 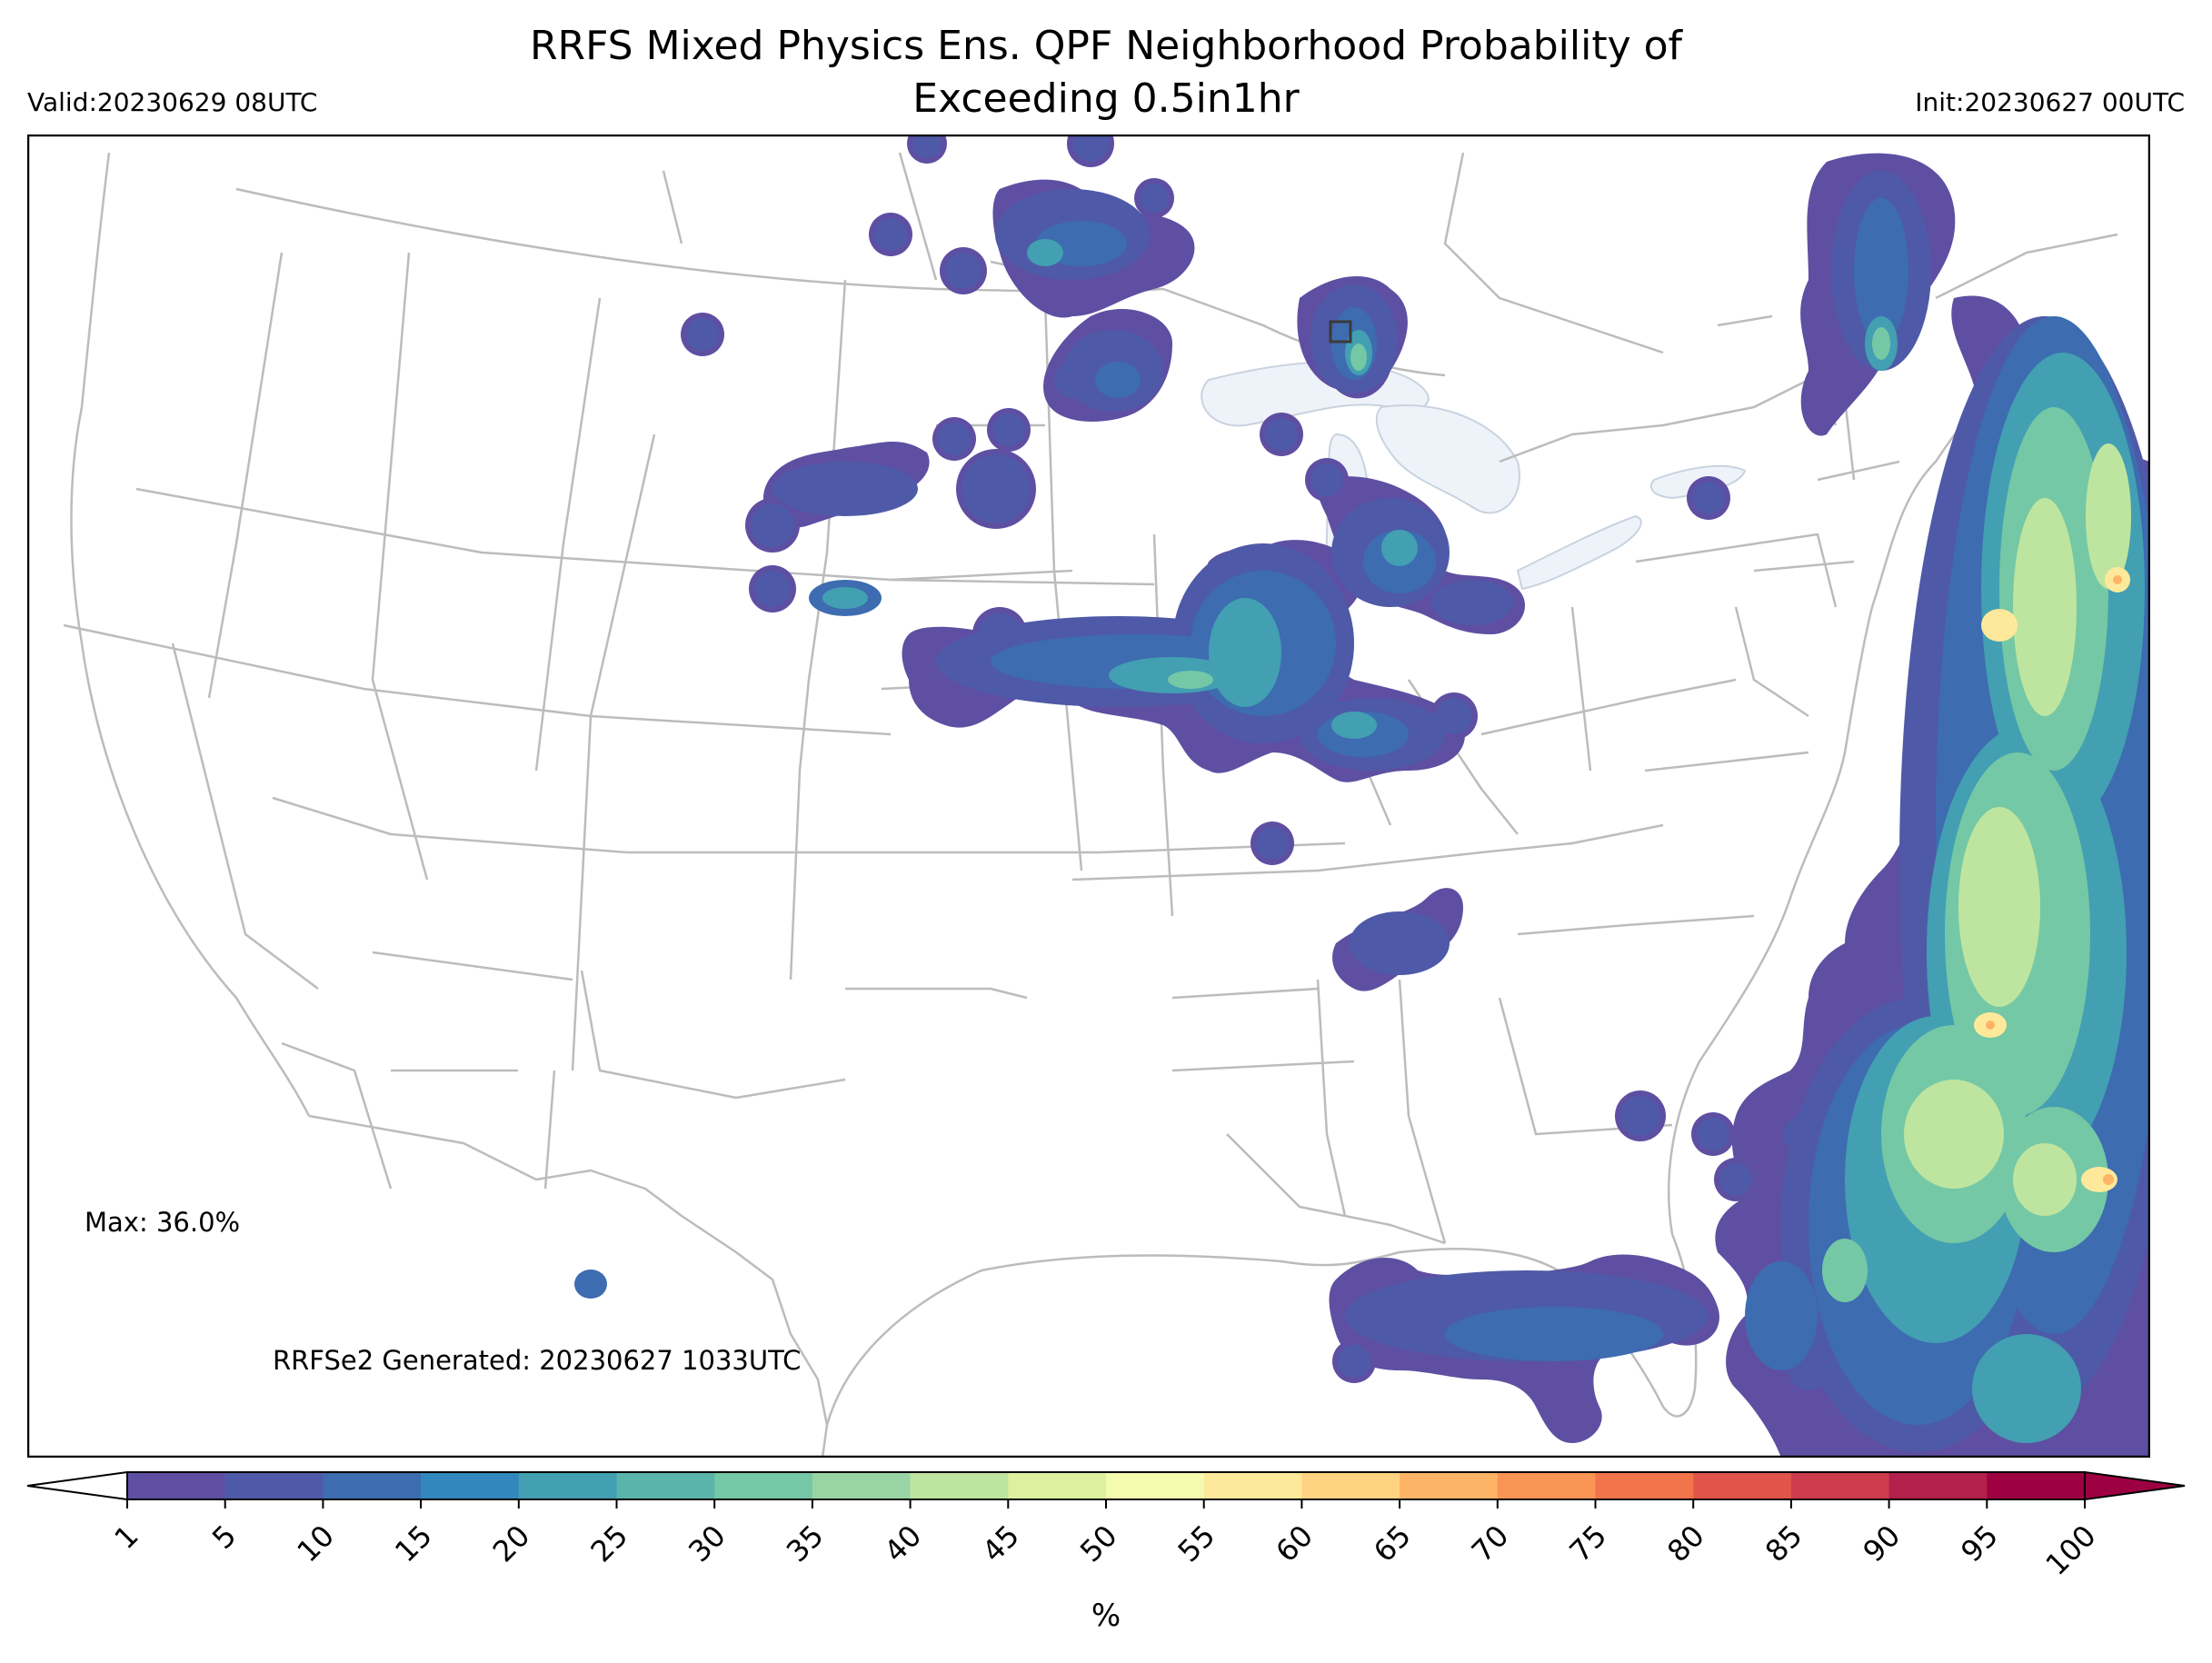 I want to click on colorbar-tick-label: 65, so click(x=1392, y=1544).